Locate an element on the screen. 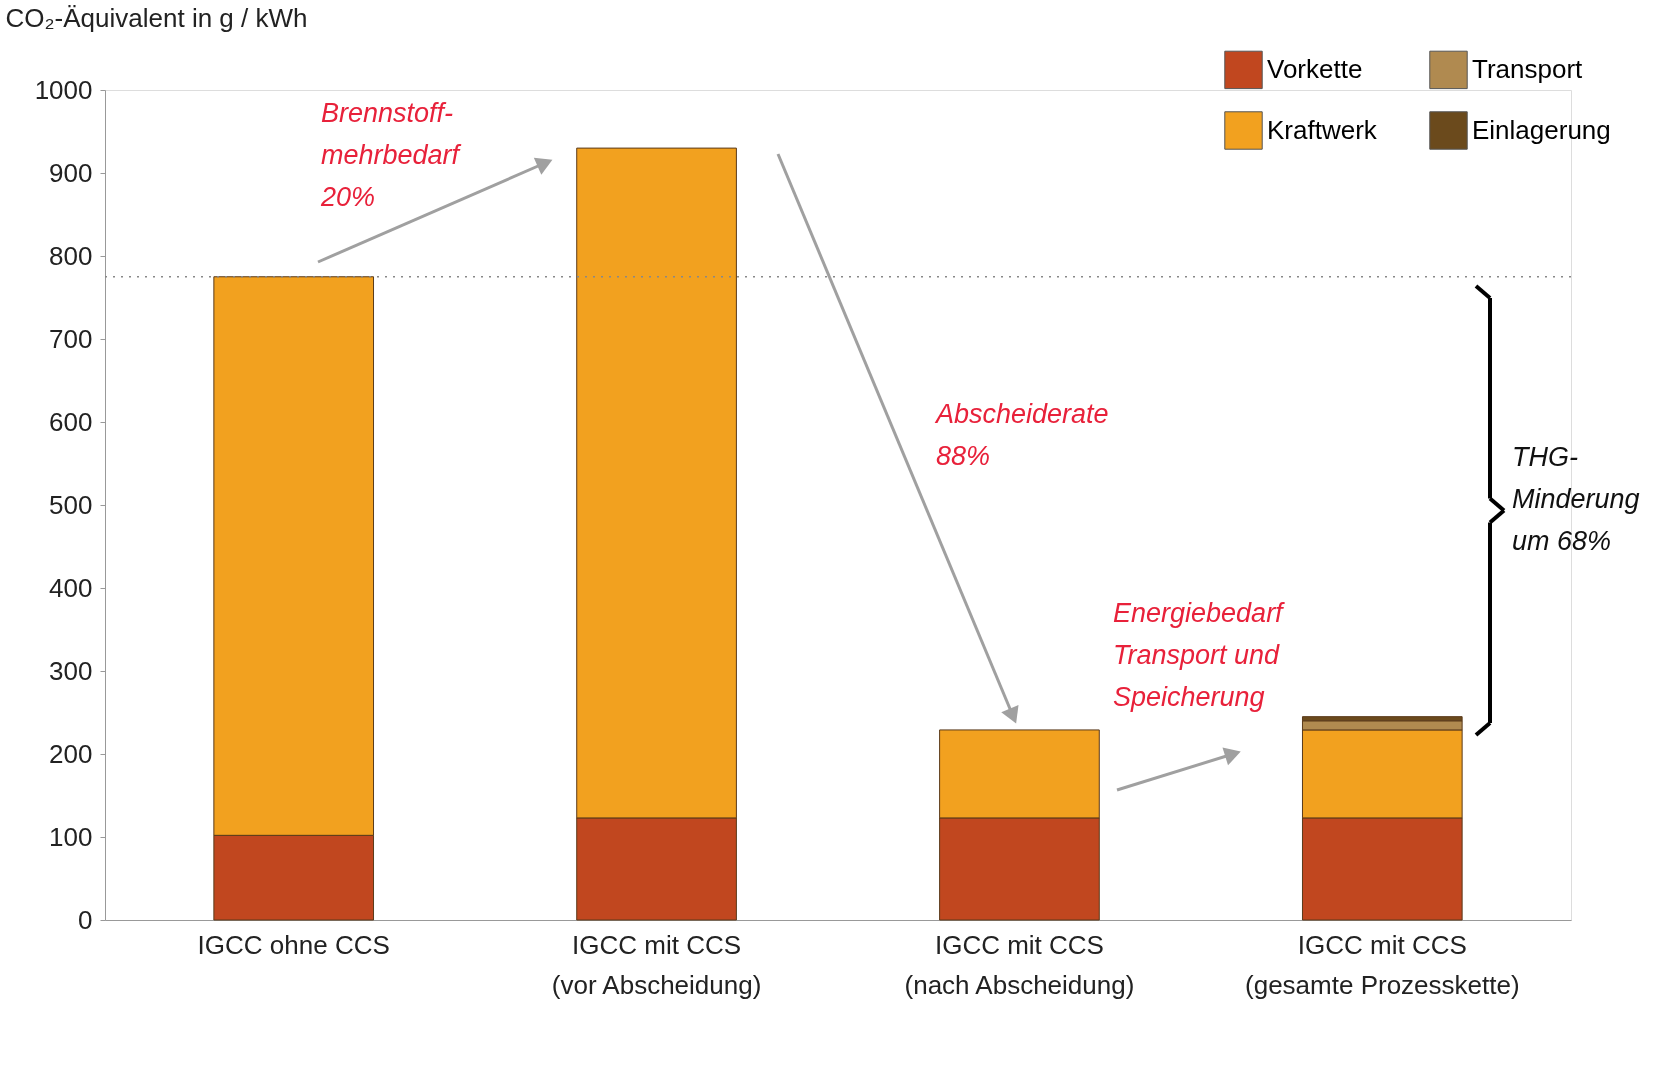 The image size is (1657, 1077). y-tick-label: 500 is located at coordinates (71, 504).